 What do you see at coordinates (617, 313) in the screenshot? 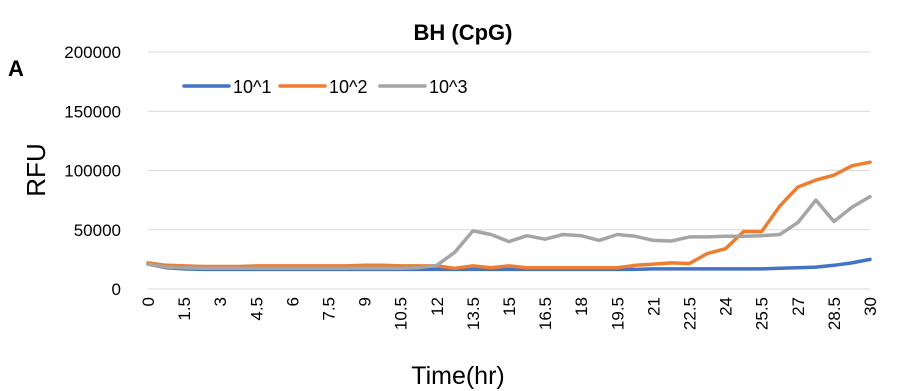
I see `x-tick-label: 19.5` at bounding box center [617, 313].